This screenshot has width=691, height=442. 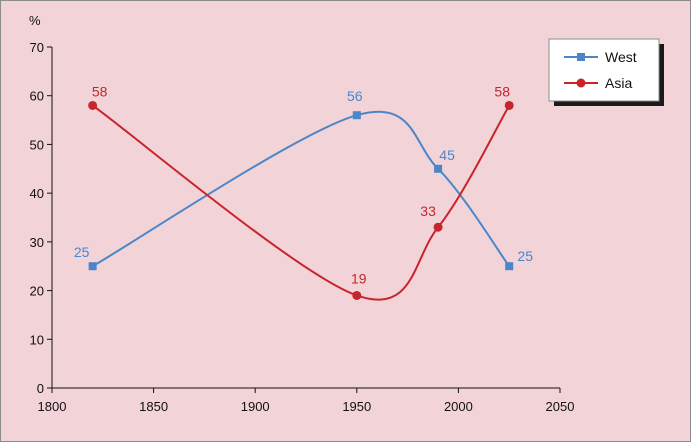 What do you see at coordinates (560, 406) in the screenshot?
I see `x-tick-label: 2050` at bounding box center [560, 406].